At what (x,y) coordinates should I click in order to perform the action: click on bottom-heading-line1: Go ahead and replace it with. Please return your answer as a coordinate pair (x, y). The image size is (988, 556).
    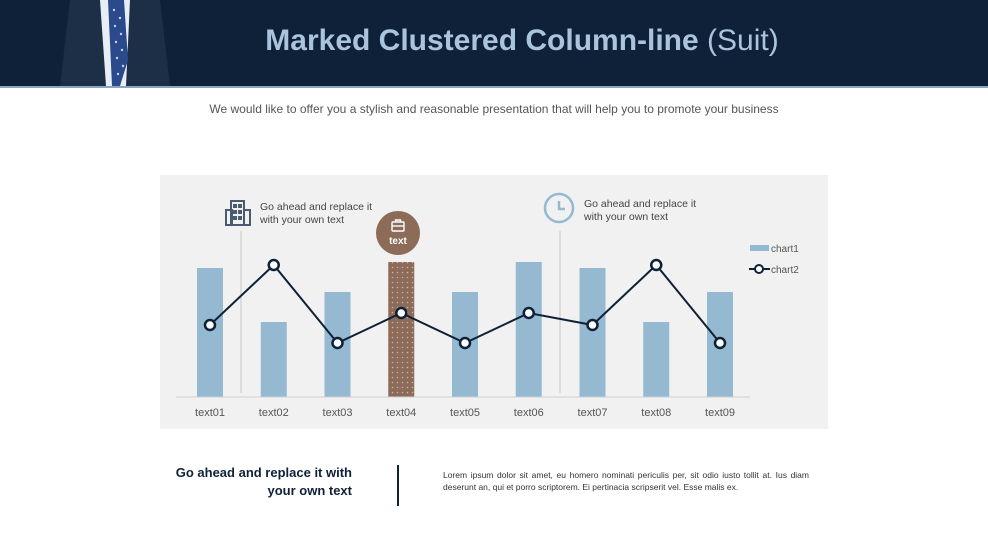
    Looking at the image, I should click on (263, 472).